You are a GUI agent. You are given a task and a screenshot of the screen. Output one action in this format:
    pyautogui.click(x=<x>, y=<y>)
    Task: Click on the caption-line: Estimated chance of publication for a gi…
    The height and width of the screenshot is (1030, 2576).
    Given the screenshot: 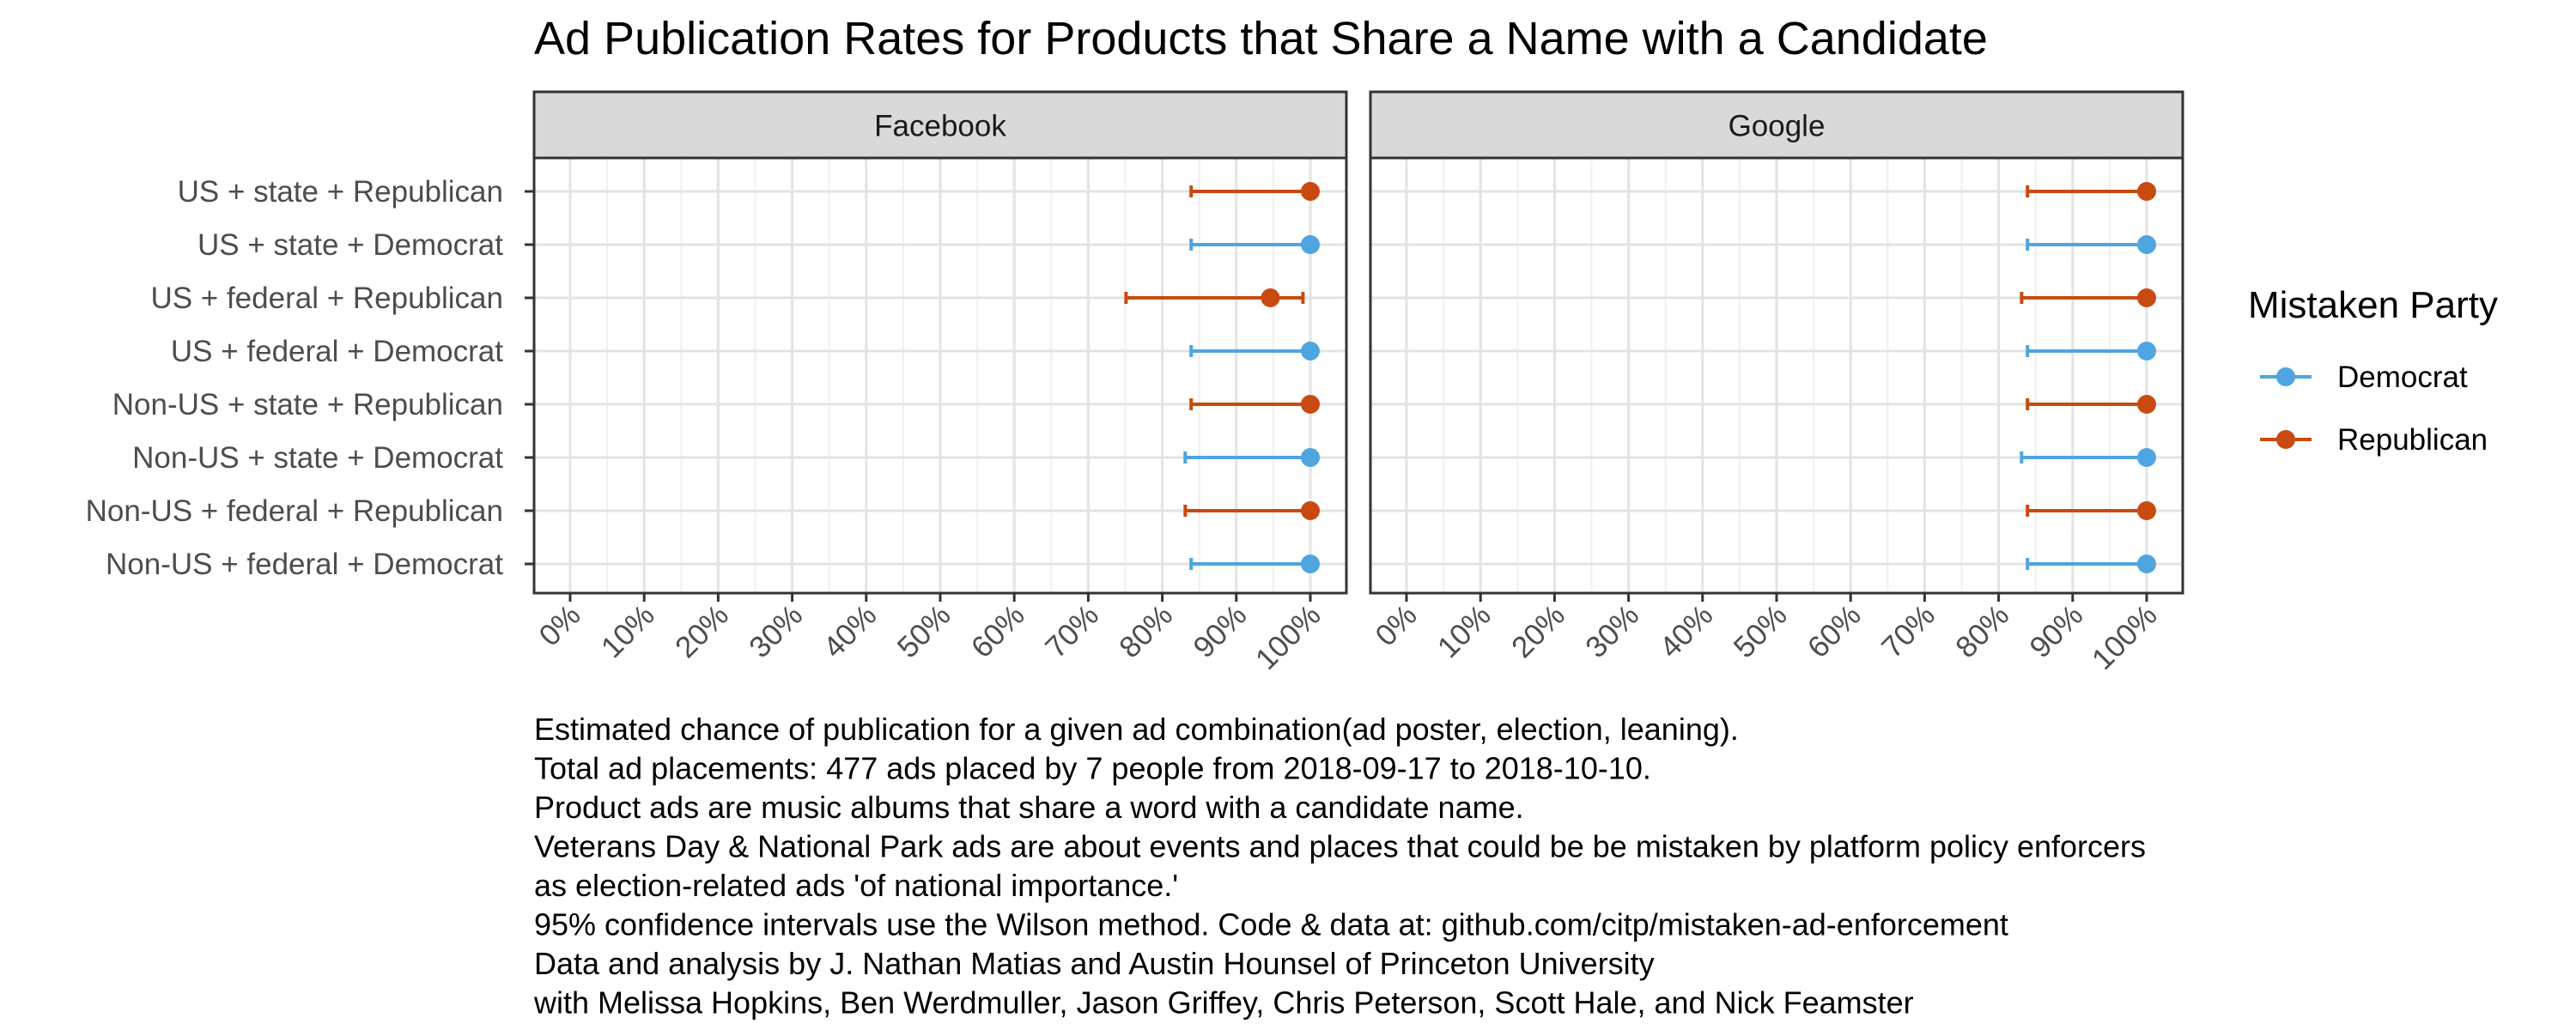 What is the action you would take?
    pyautogui.click(x=1136, y=729)
    